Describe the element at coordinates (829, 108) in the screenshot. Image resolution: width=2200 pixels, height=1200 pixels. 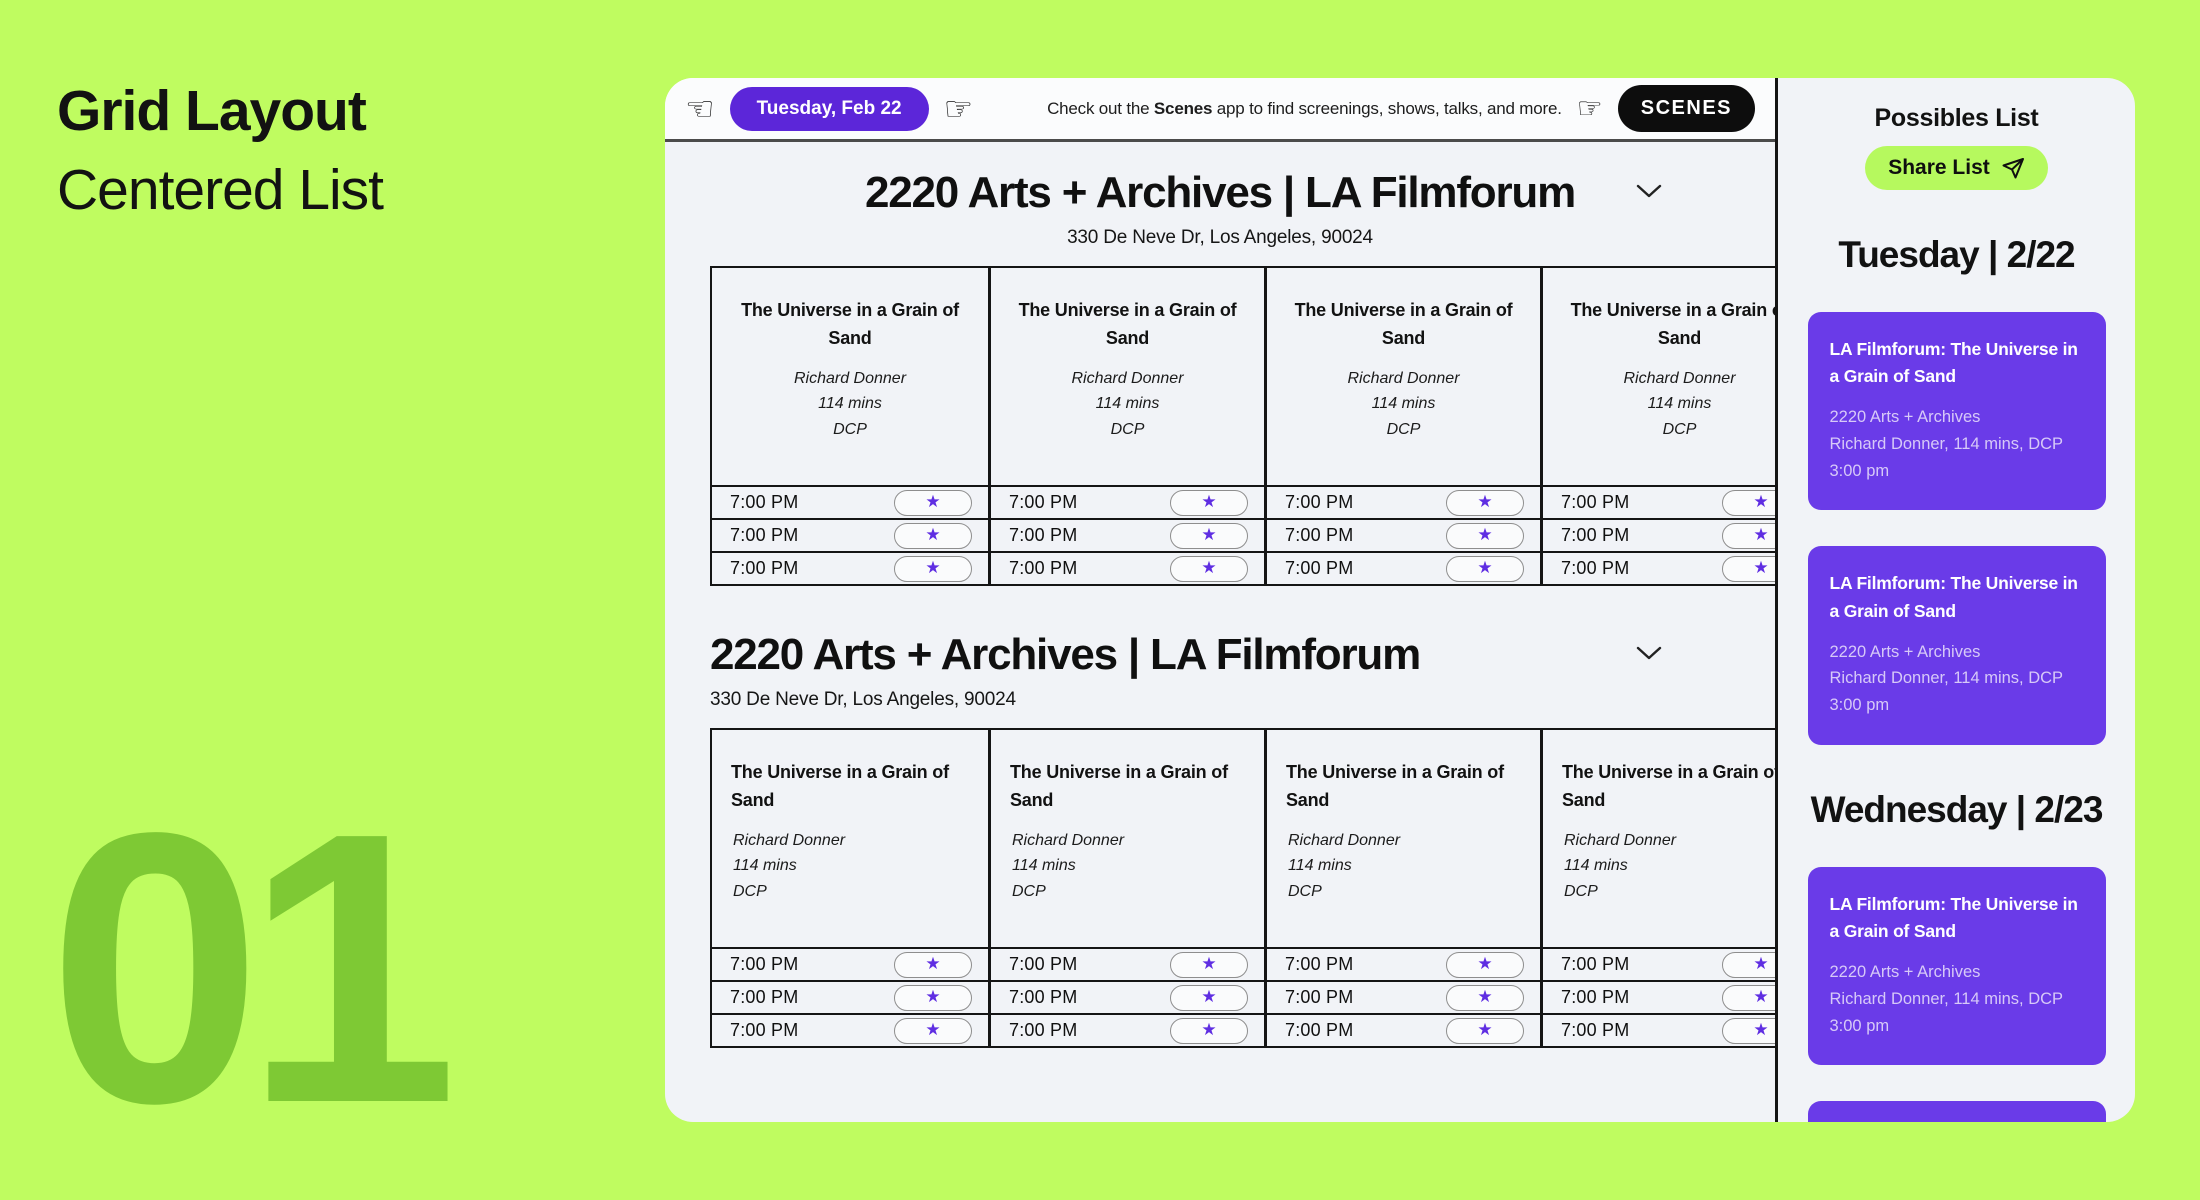
I see `date-button: Tuesday, Feb 22` at that location.